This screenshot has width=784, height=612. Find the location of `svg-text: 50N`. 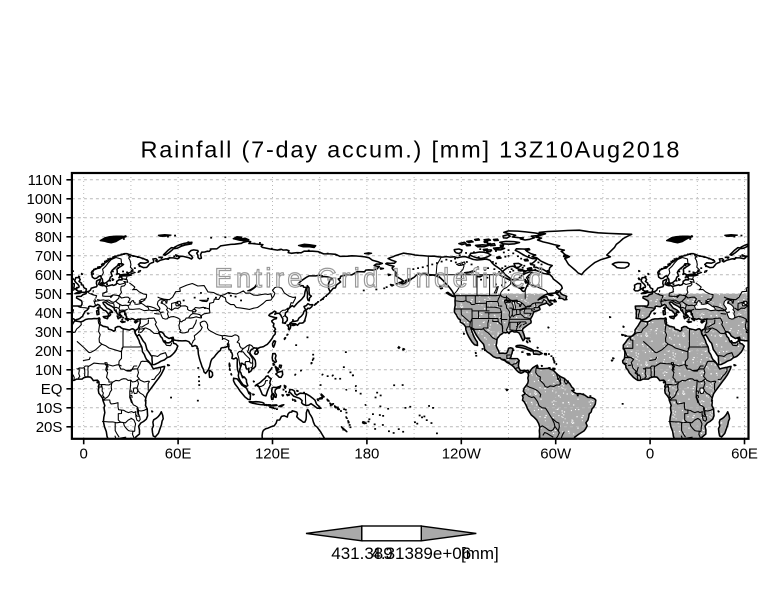

svg-text: 50N is located at coordinates (49, 294).